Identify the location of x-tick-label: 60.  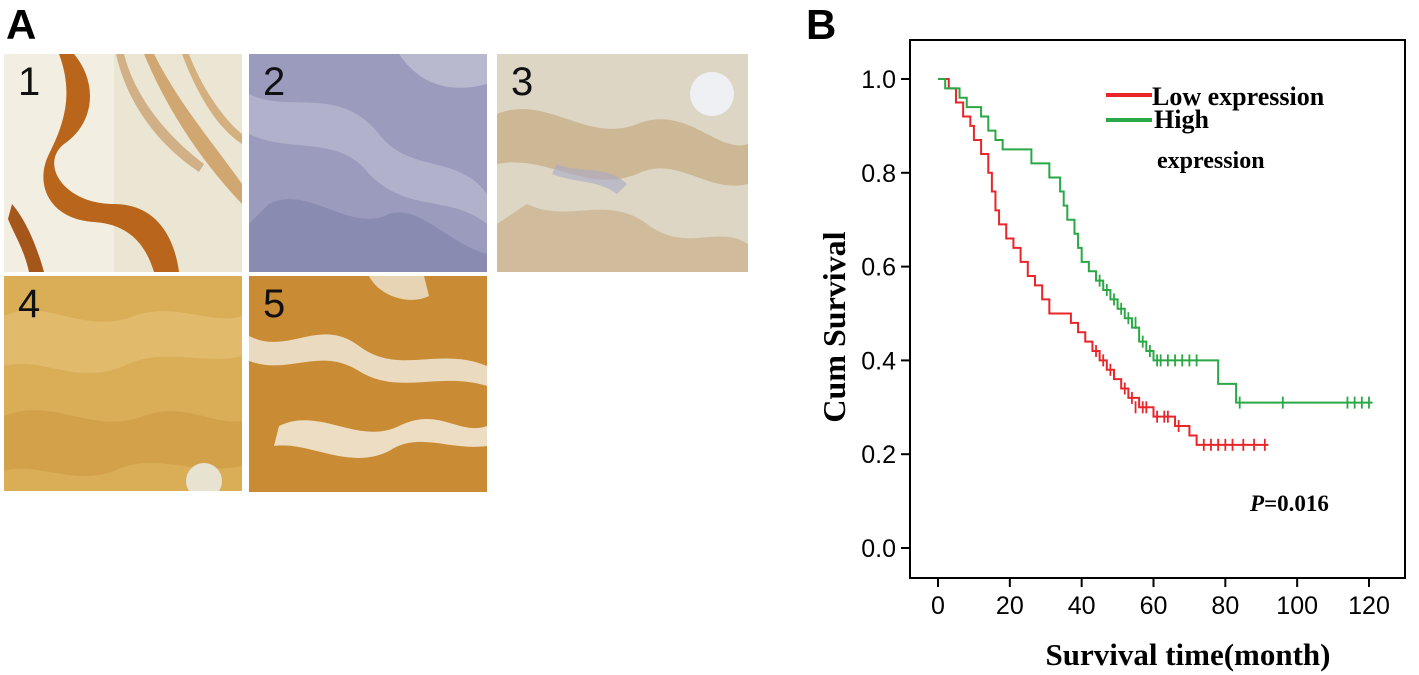
(1154, 606).